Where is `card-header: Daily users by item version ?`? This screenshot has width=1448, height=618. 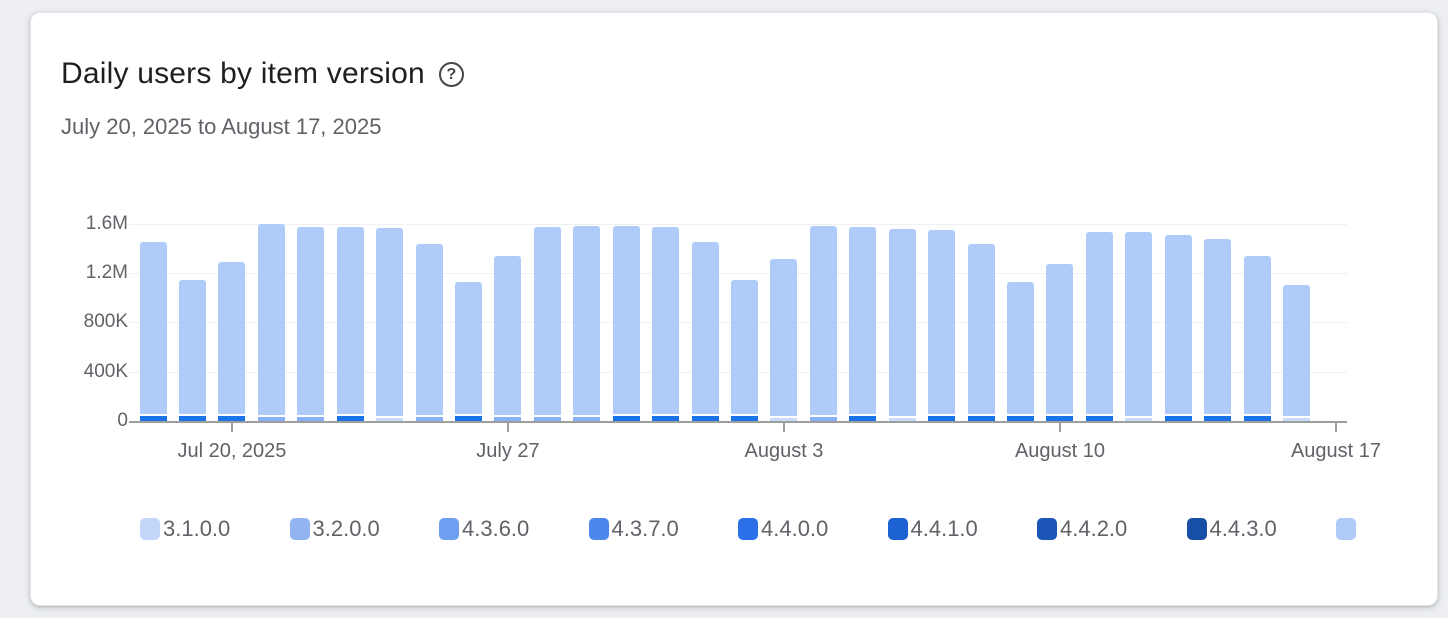
card-header: Daily users by item version ? is located at coordinates (262, 74).